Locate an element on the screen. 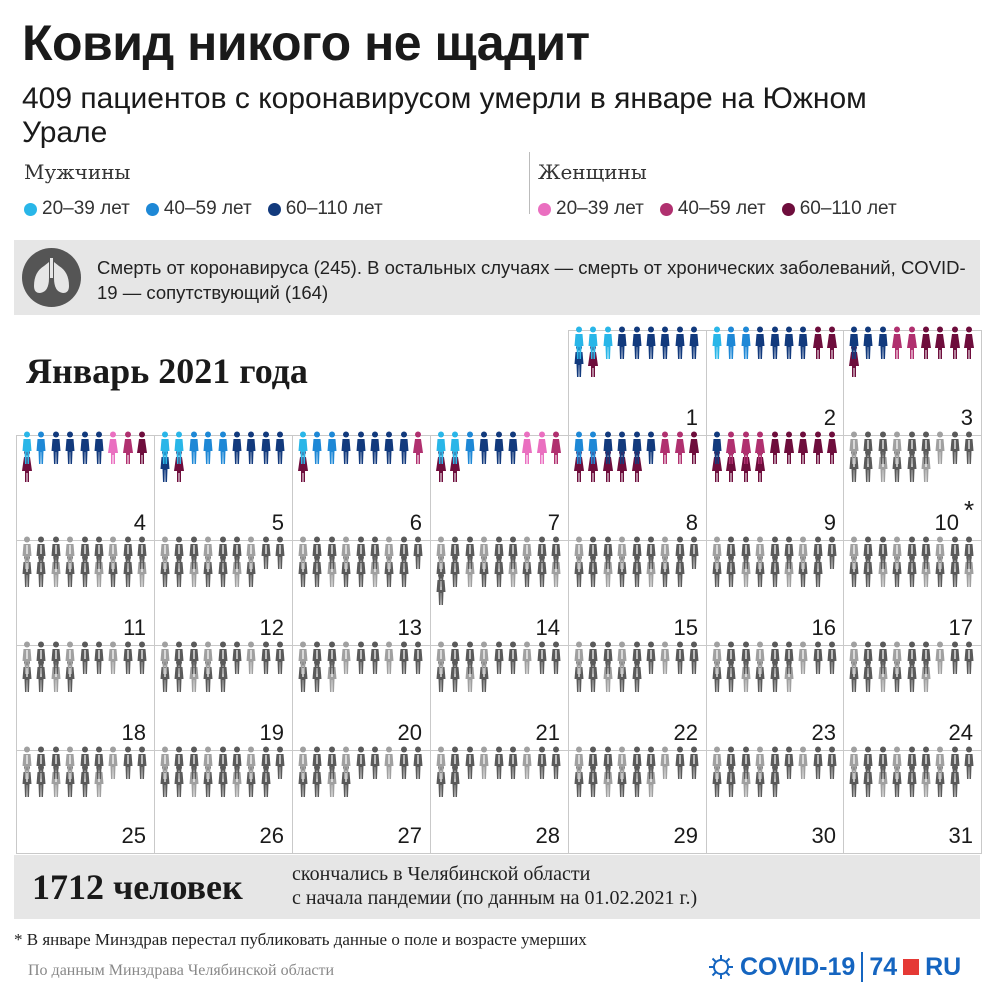 Image resolution: width=1000 pixels, height=1000 pixels. day-cell: 17 is located at coordinates (912, 591).